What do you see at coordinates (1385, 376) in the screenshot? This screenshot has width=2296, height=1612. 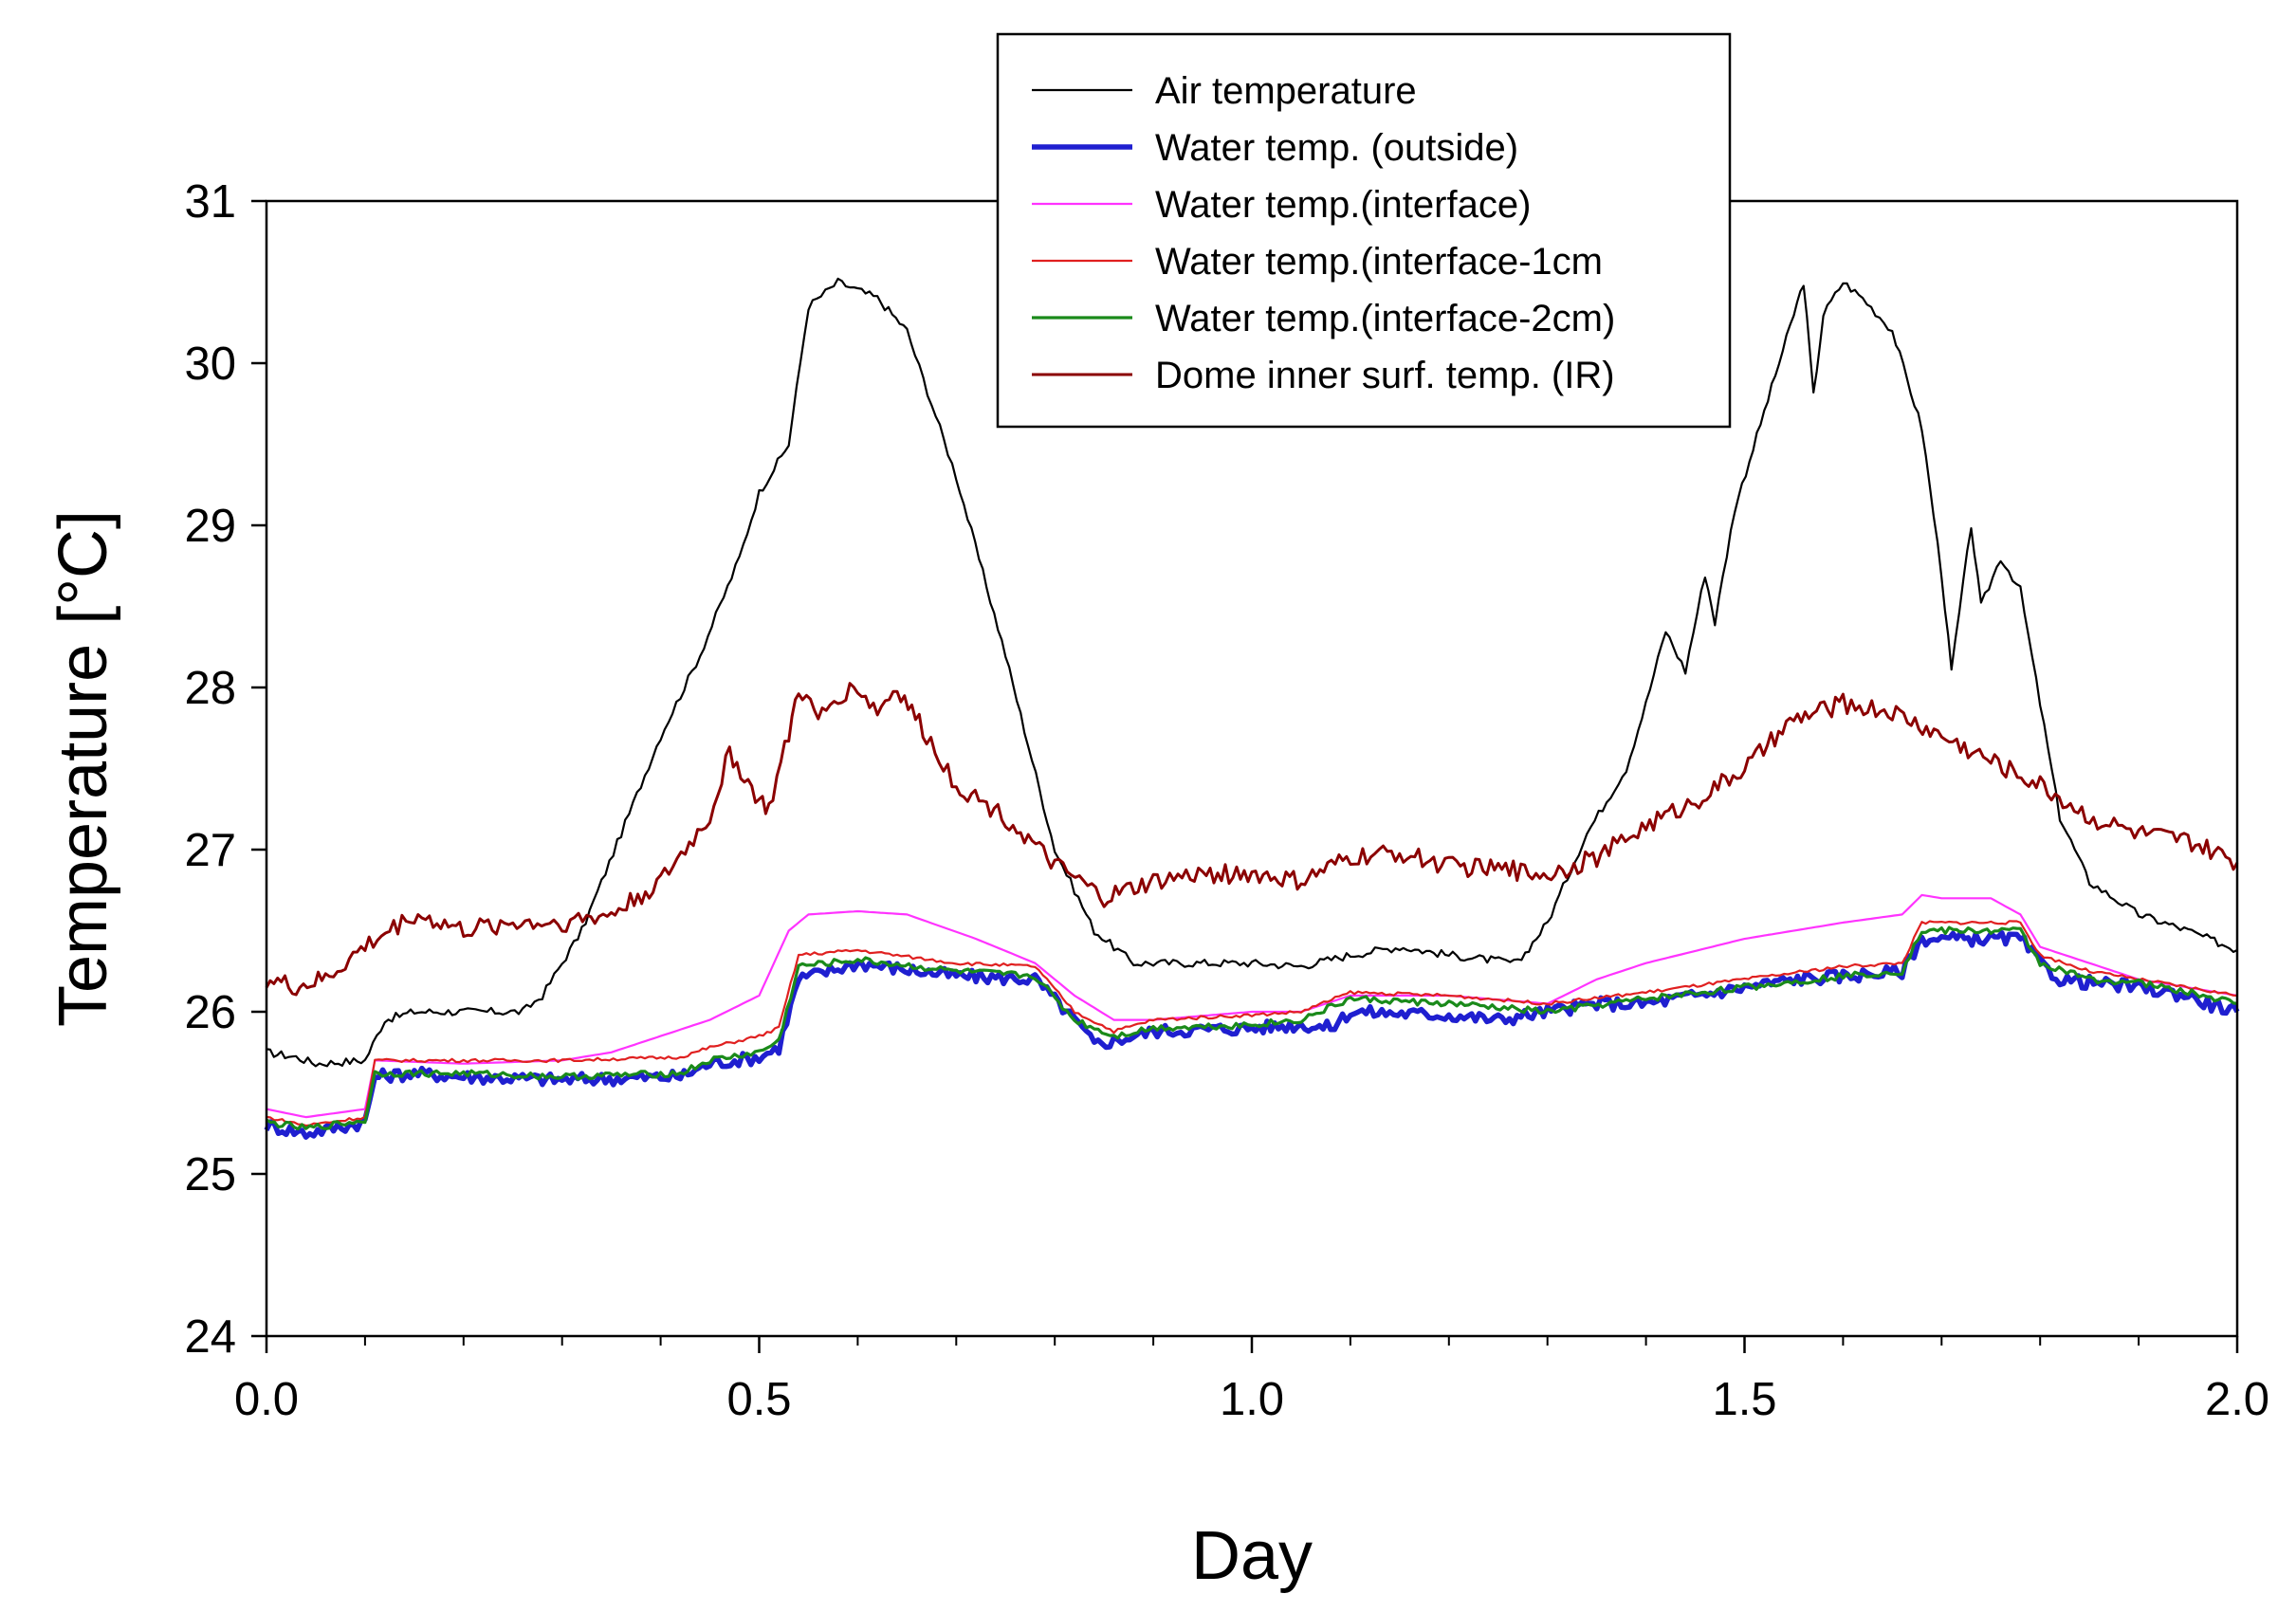 I see `legend-label: Dome inner surf. temp. (IR)` at bounding box center [1385, 376].